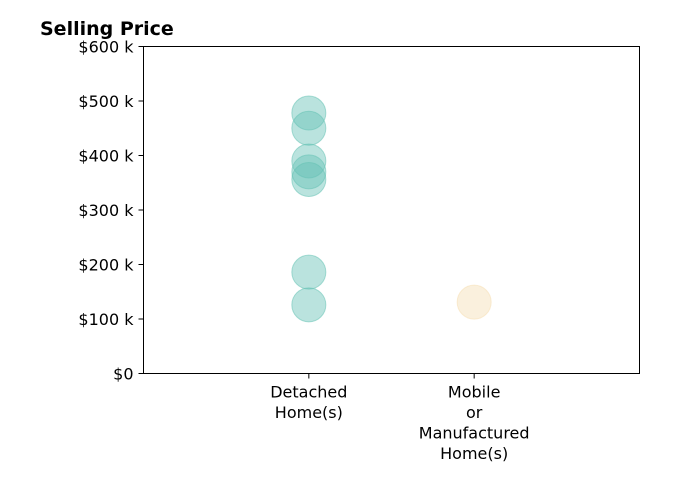  What do you see at coordinates (474, 412) in the screenshot?
I see `x-tick-label-line: or` at bounding box center [474, 412].